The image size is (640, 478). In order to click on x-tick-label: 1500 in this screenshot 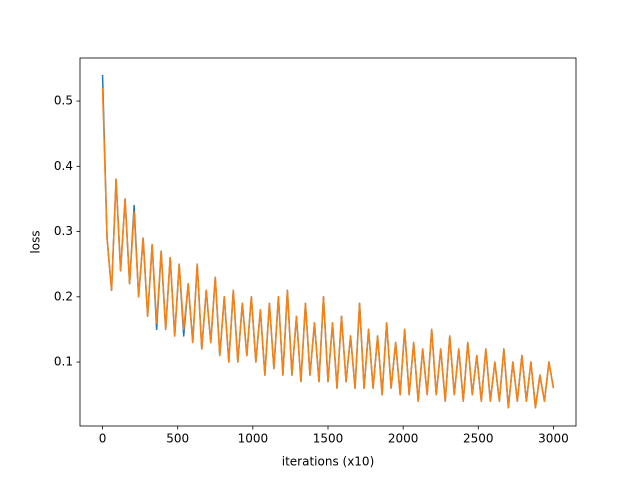, I will do `click(328, 439)`.